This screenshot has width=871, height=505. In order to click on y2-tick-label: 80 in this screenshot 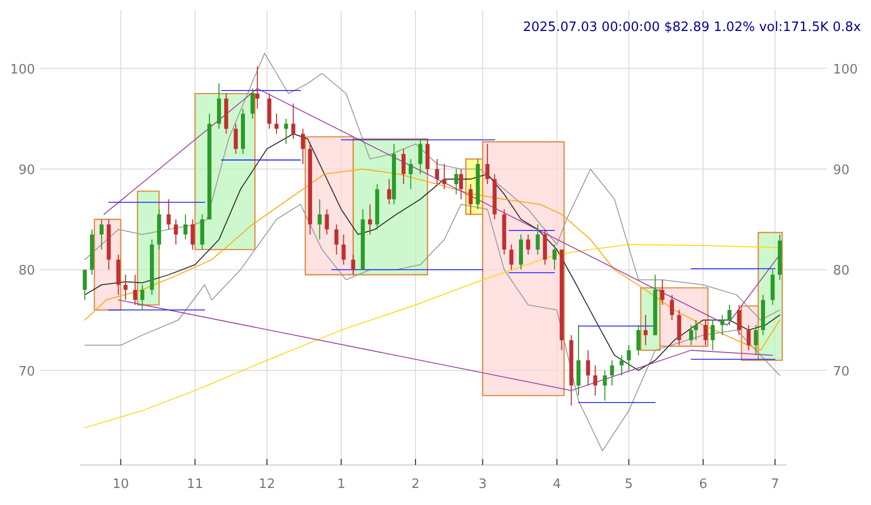, I will do `click(841, 271)`.